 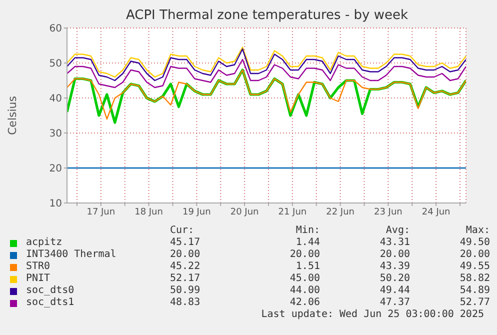 I want to click on y-tick-label: 20, so click(x=55, y=169).